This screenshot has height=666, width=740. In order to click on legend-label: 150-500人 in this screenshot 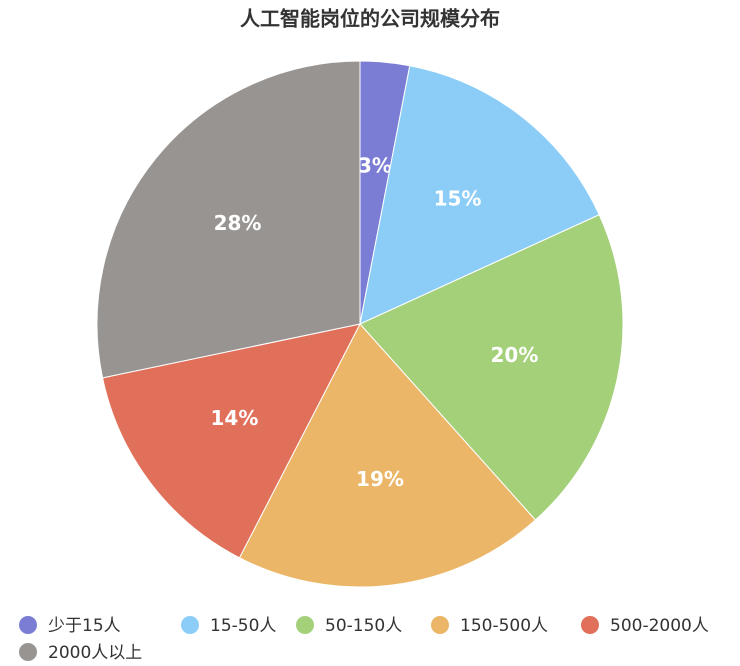, I will do `click(504, 626)`.